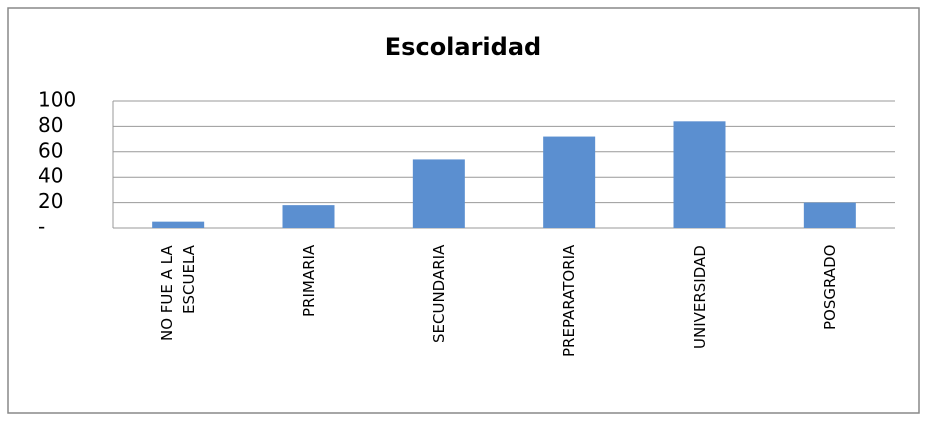 The height and width of the screenshot is (421, 927). I want to click on x-tick-label: UNIVERSIDAD, so click(699, 297).